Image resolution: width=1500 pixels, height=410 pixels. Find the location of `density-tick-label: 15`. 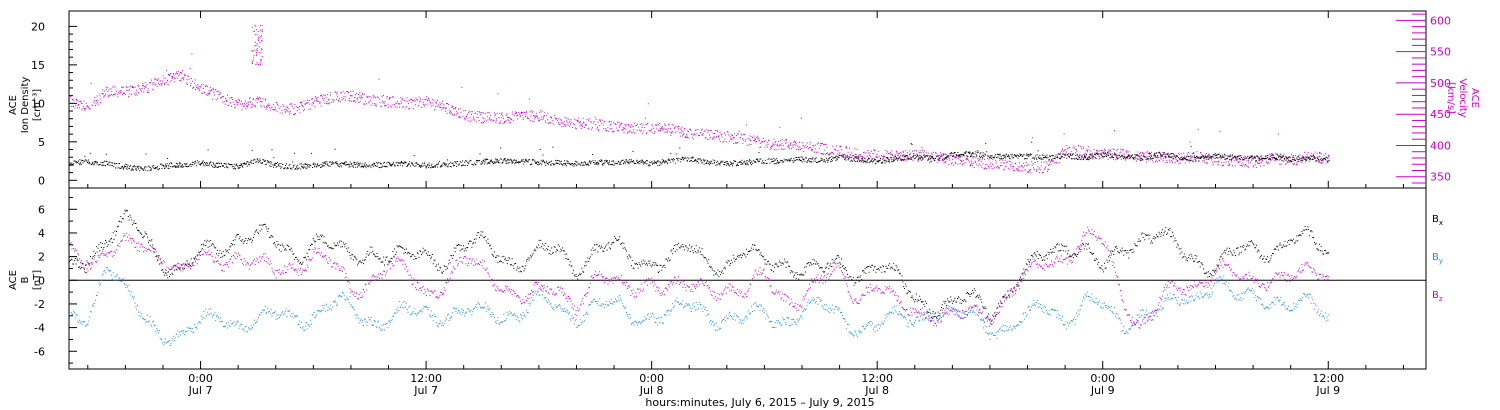

density-tick-label: 15 is located at coordinates (38, 65).